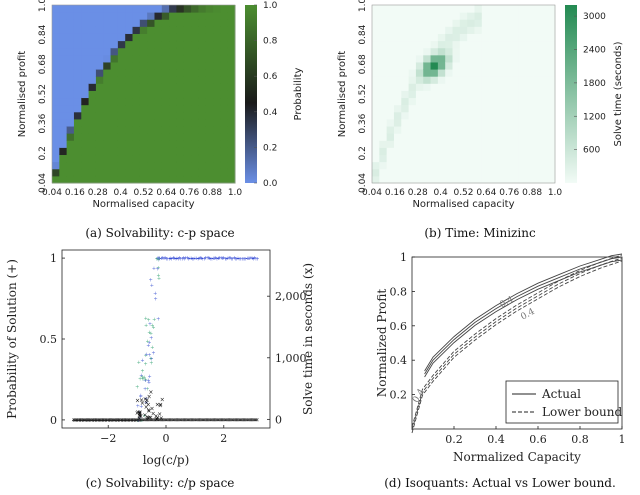 Image resolution: width=640 pixels, height=495 pixels. What do you see at coordinates (594, 84) in the screenshot?
I see `colorbar-tick-label: 1800` at bounding box center [594, 84].